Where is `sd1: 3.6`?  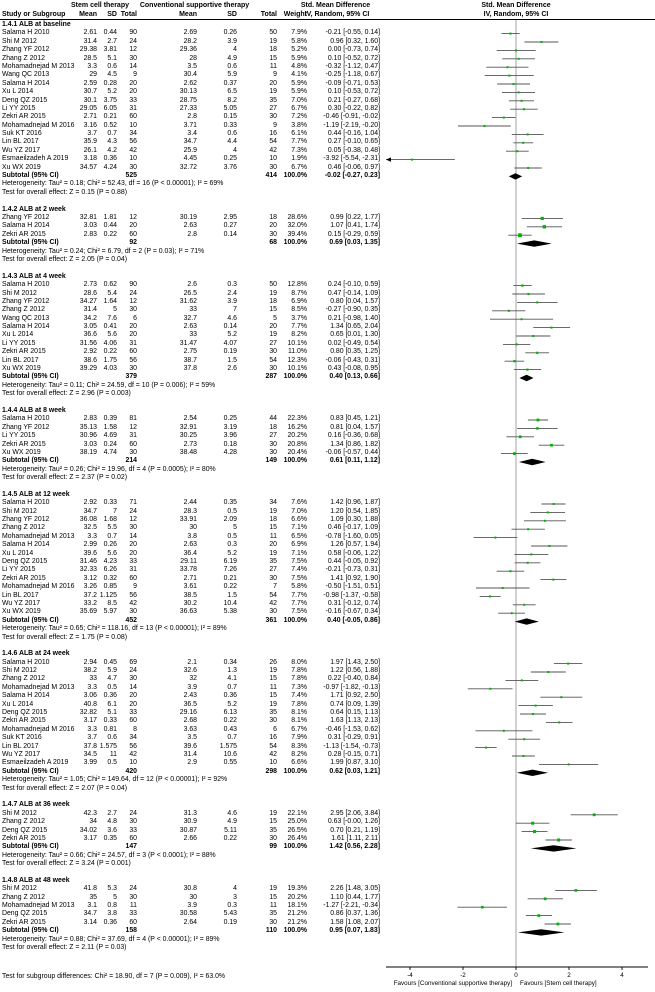 sd1: 3.6 is located at coordinates (112, 830).